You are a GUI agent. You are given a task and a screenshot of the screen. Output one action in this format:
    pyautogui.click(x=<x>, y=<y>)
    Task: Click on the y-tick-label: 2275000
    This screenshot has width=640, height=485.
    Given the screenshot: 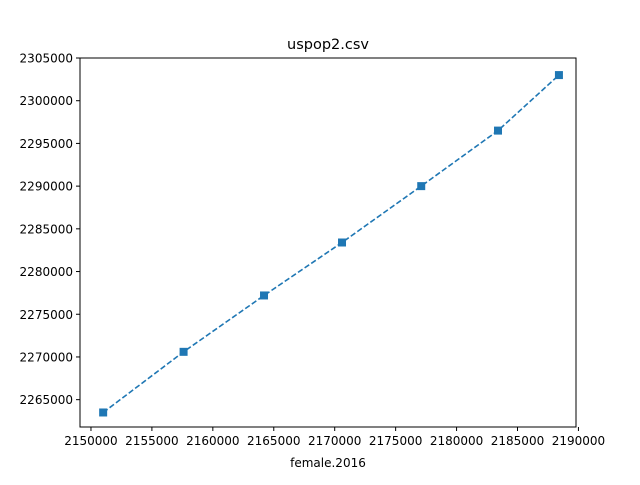 What is the action you would take?
    pyautogui.click(x=46, y=315)
    